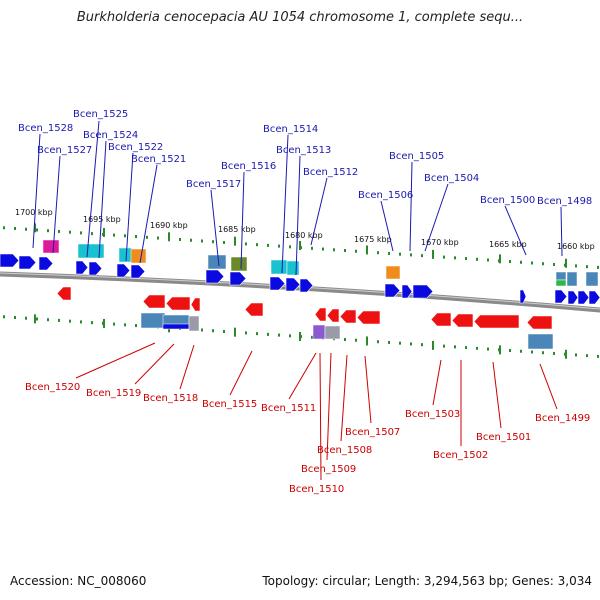  I want to click on forward-gene-label: Bcen_1521, so click(158, 159).